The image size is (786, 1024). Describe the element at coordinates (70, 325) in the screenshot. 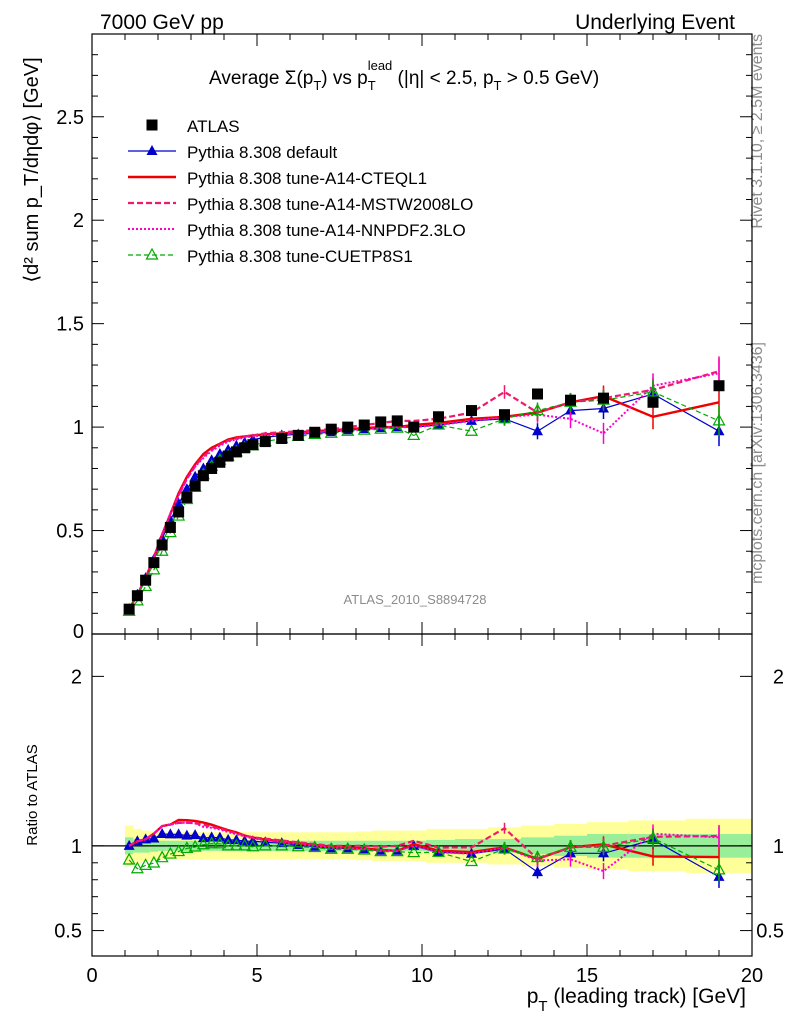

I see `y-tick-label: 1.5` at that location.